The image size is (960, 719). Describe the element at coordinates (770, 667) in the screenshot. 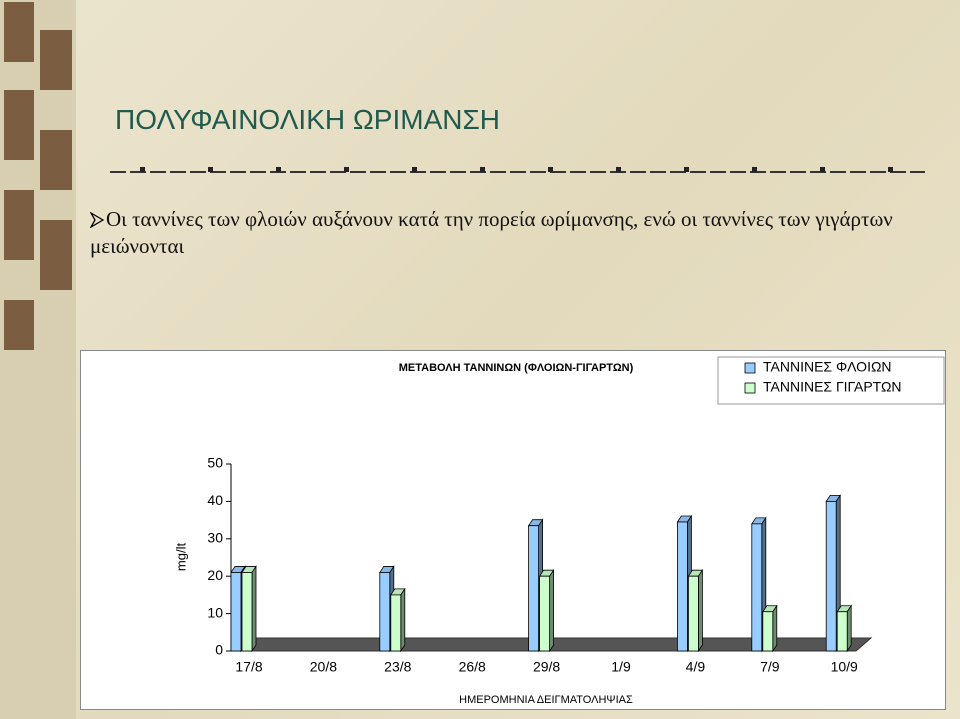

I see `x-tick-label: 7/9` at that location.